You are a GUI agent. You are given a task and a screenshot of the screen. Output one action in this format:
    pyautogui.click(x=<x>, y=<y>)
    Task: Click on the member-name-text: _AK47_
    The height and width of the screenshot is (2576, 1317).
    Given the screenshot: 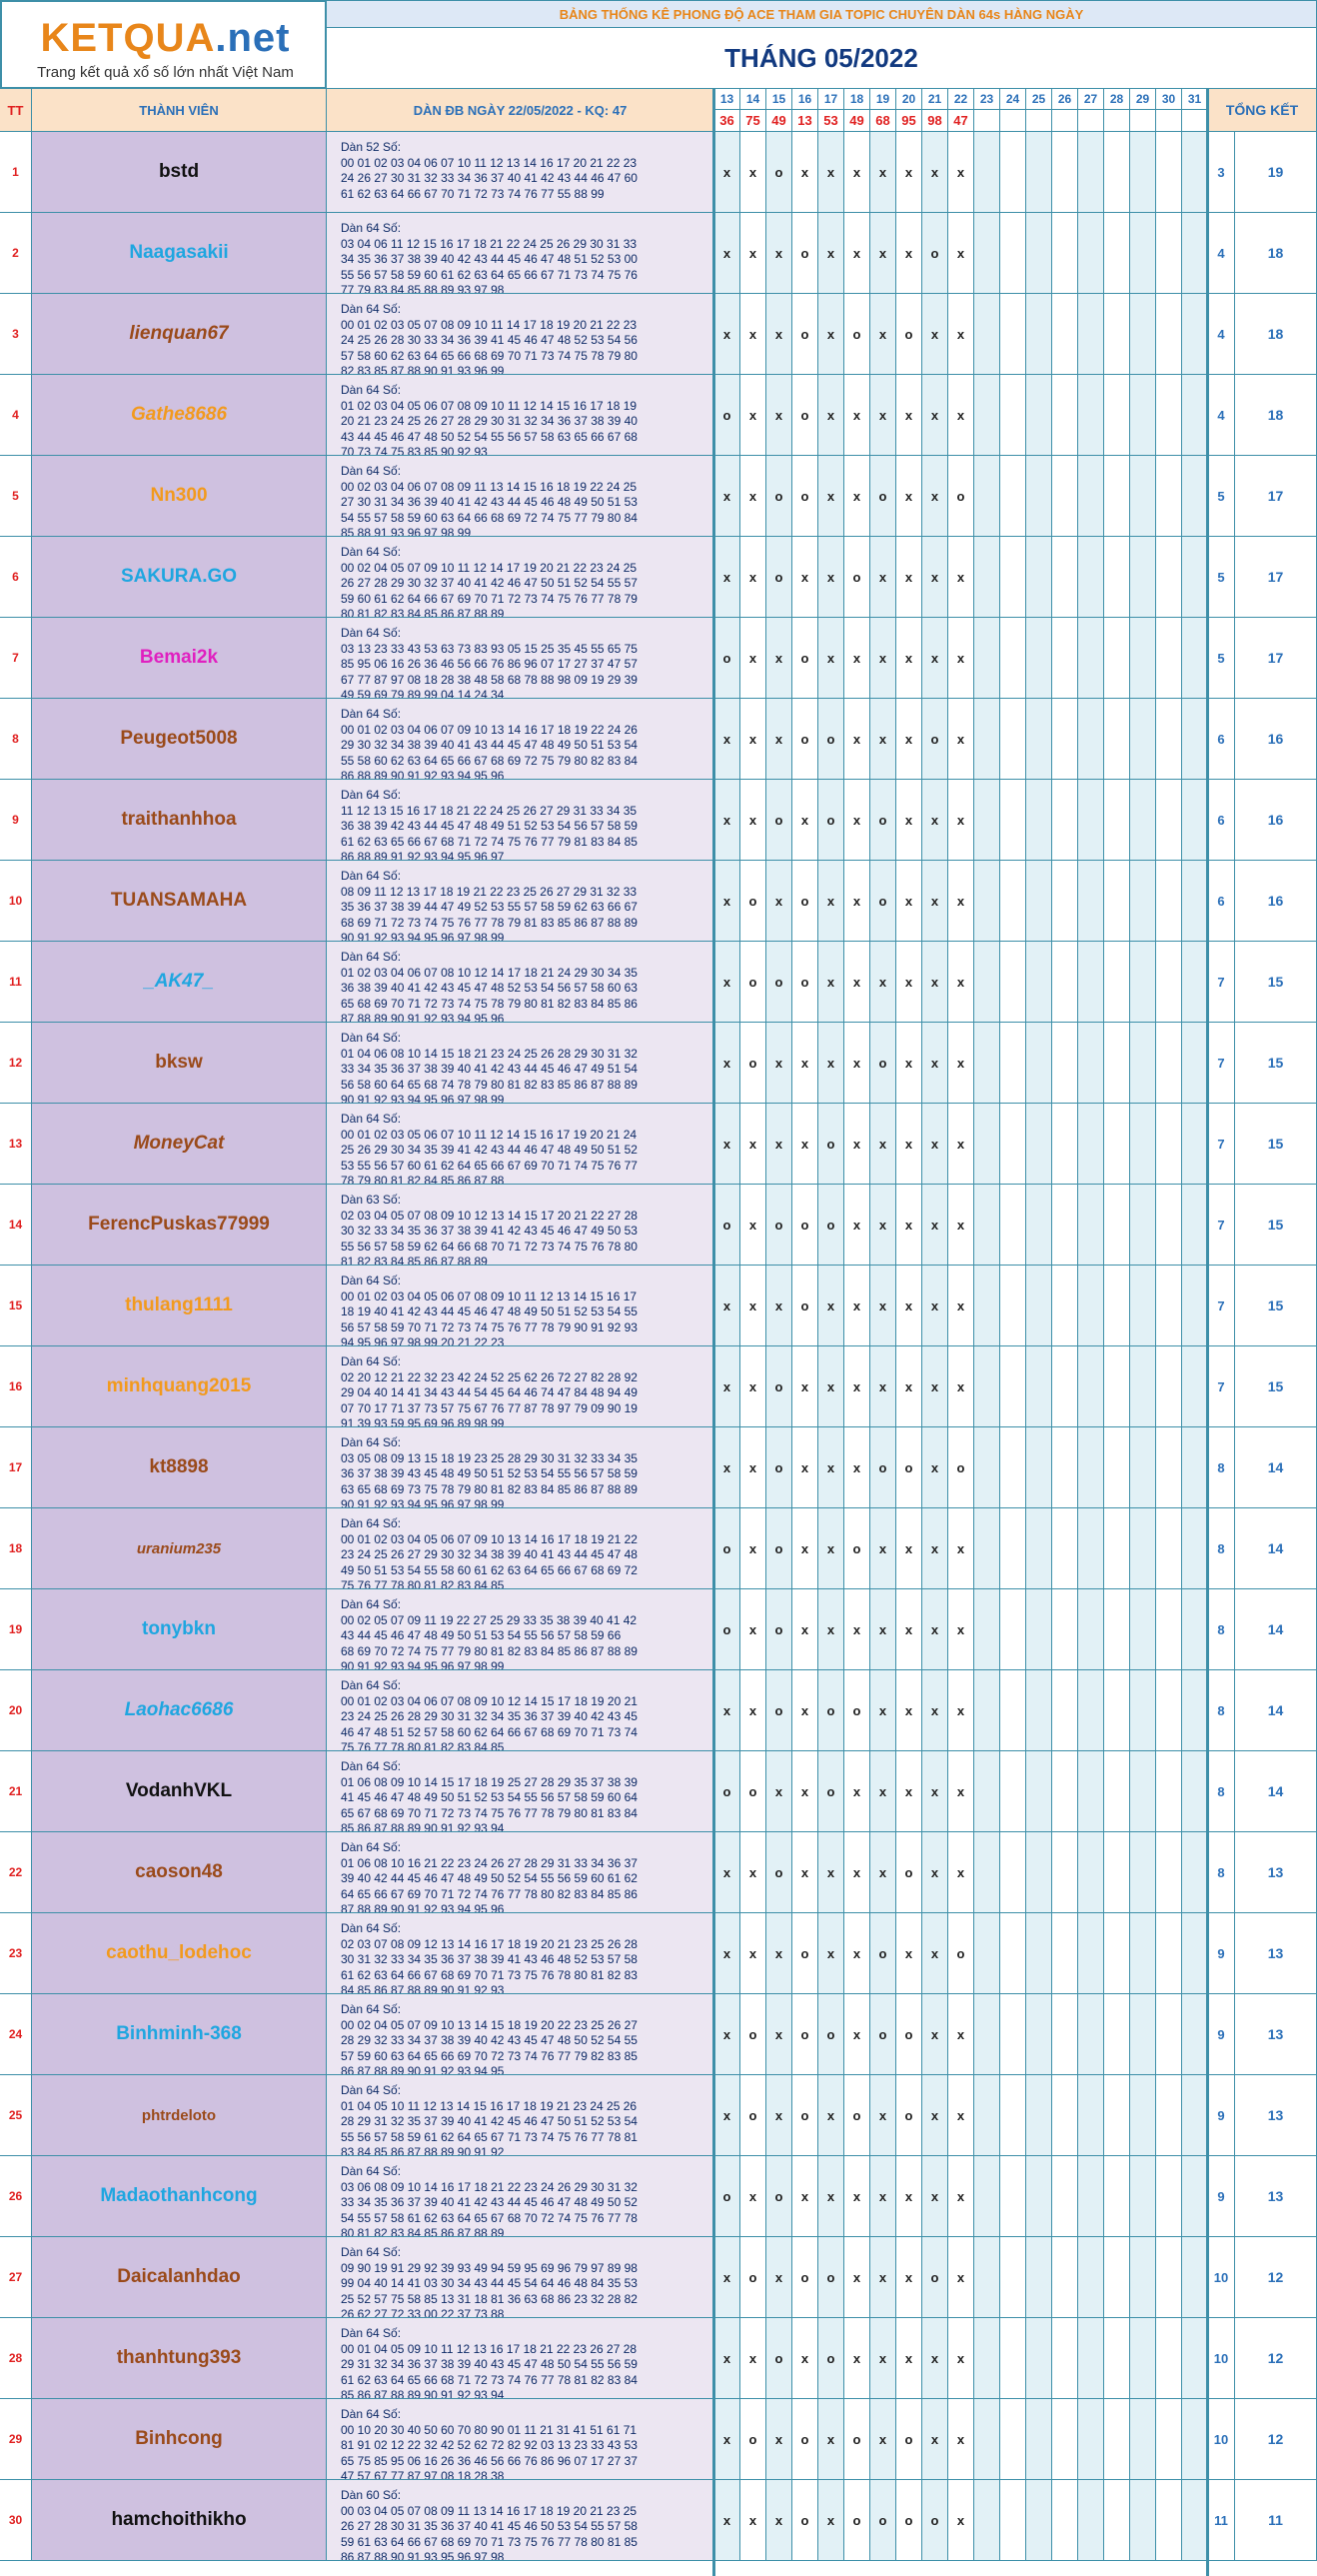 What is the action you would take?
    pyautogui.click(x=179, y=982)
    